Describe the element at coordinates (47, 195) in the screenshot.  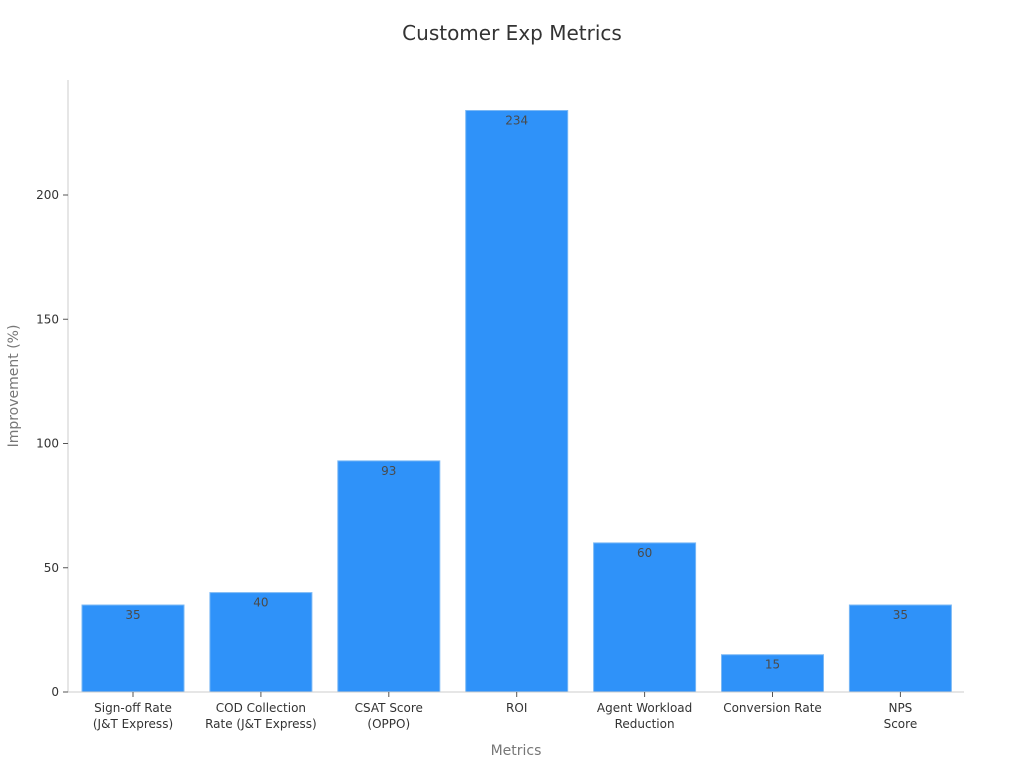
I see `y-tick-label: 200` at that location.